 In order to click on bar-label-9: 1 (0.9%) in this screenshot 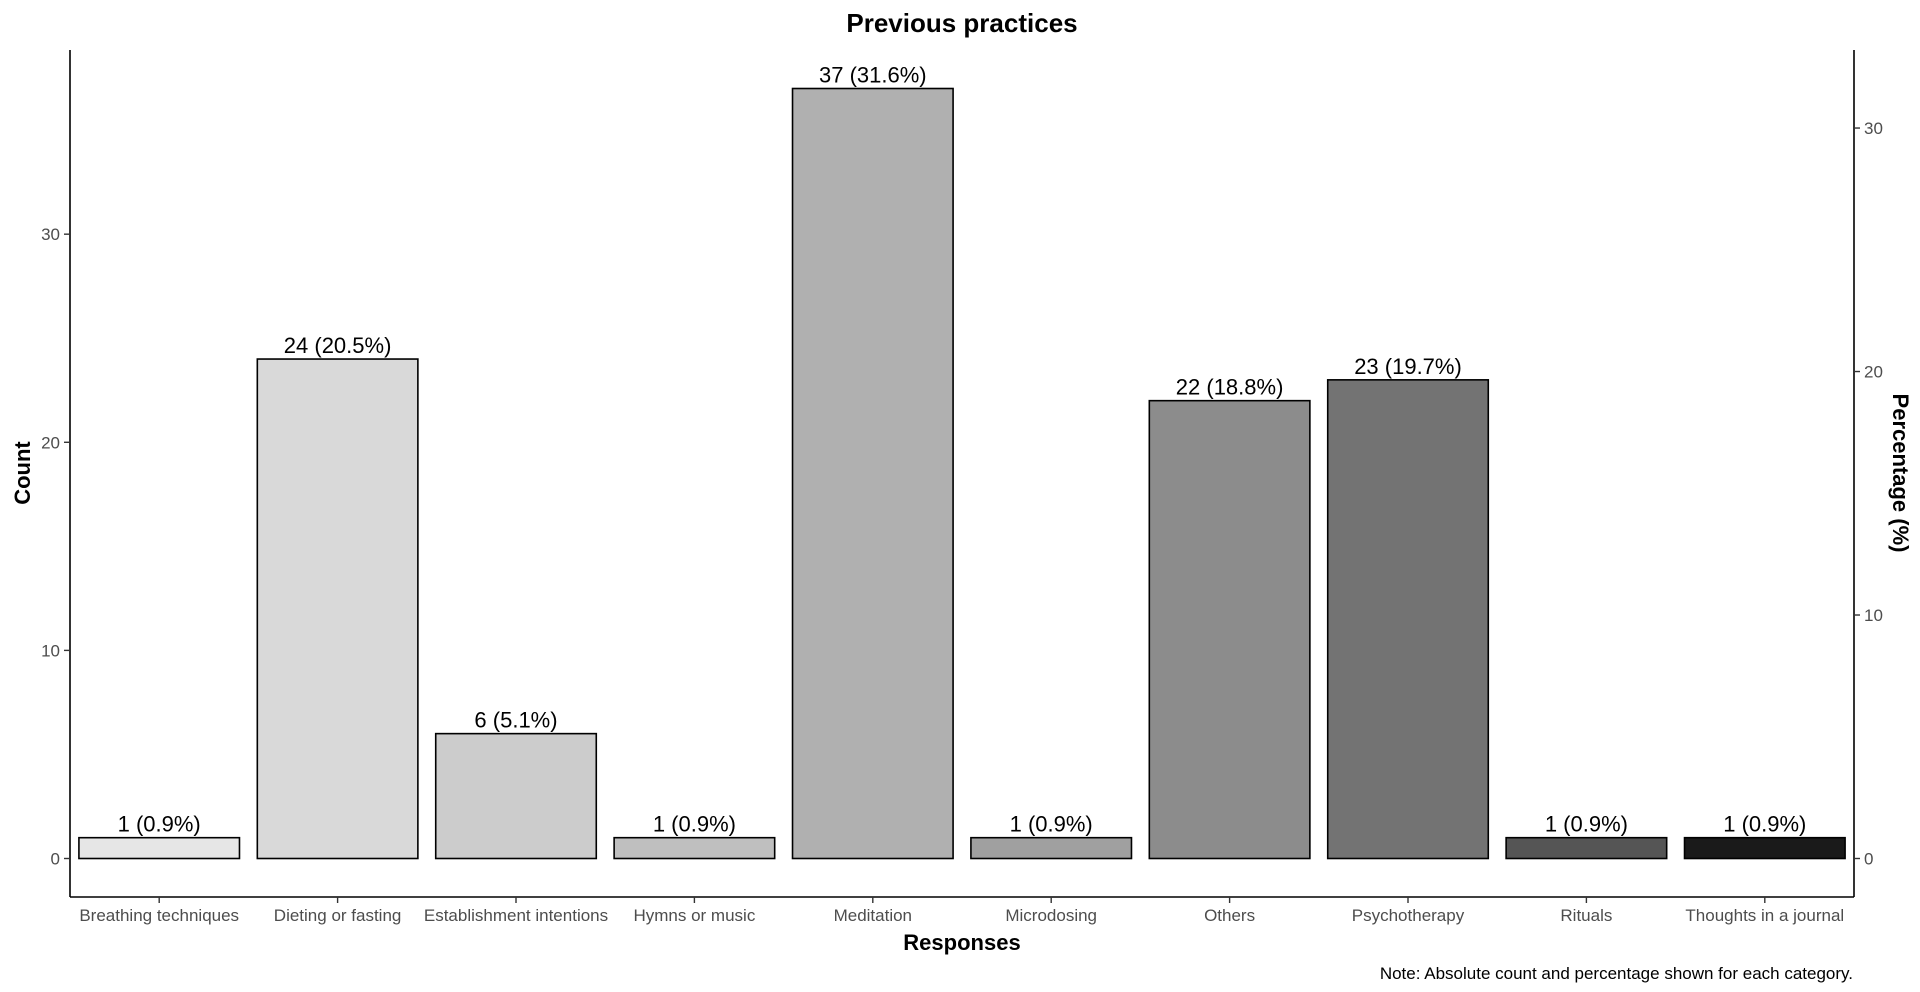, I will do `click(1764, 824)`.